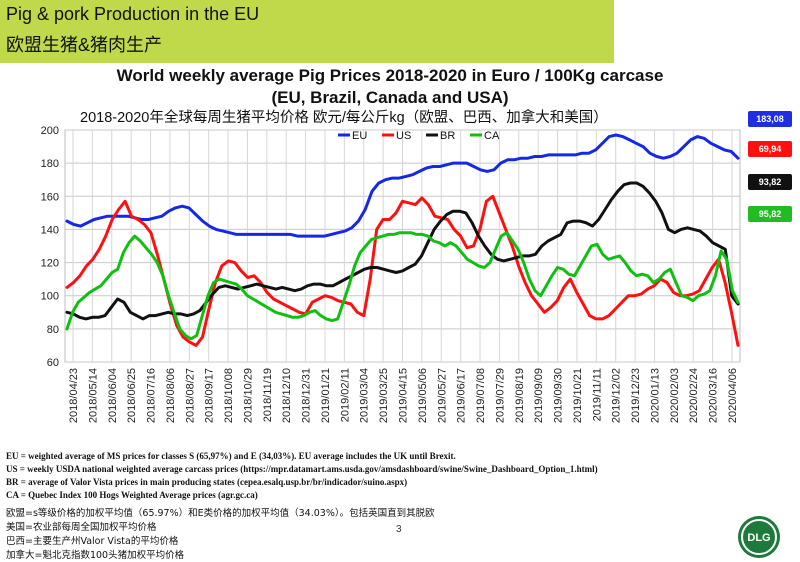 The width and height of the screenshot is (800, 562). Describe the element at coordinates (384, 395) in the screenshot. I see `x-tick-label: 2019/03/25` at that location.